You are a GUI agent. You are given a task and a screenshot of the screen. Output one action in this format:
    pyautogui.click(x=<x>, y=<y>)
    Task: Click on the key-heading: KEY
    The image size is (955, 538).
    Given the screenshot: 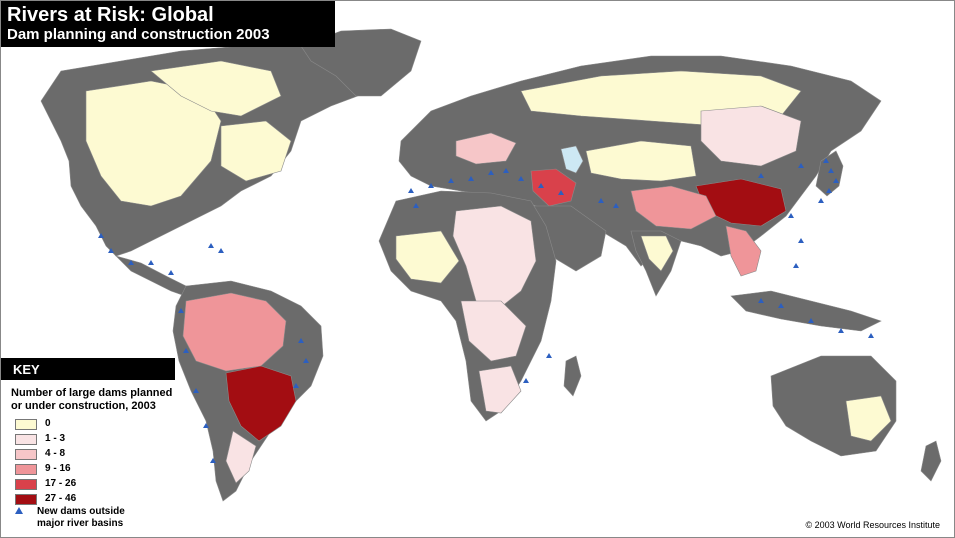 What is the action you would take?
    pyautogui.click(x=26, y=369)
    